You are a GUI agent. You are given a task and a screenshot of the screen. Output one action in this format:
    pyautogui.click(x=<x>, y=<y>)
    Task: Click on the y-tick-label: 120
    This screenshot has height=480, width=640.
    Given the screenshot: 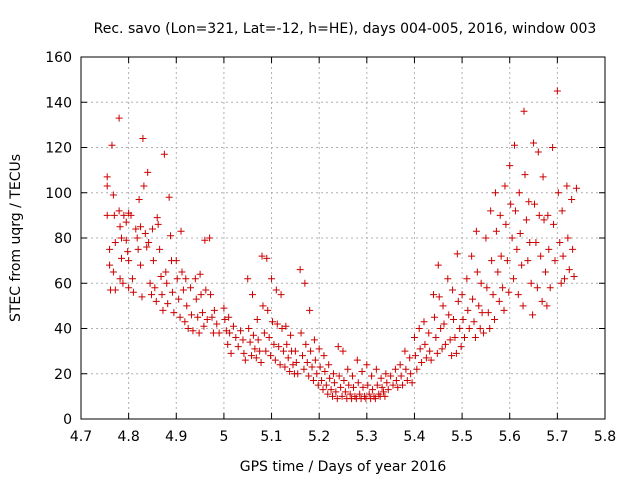 What is the action you would take?
    pyautogui.click(x=58, y=149)
    